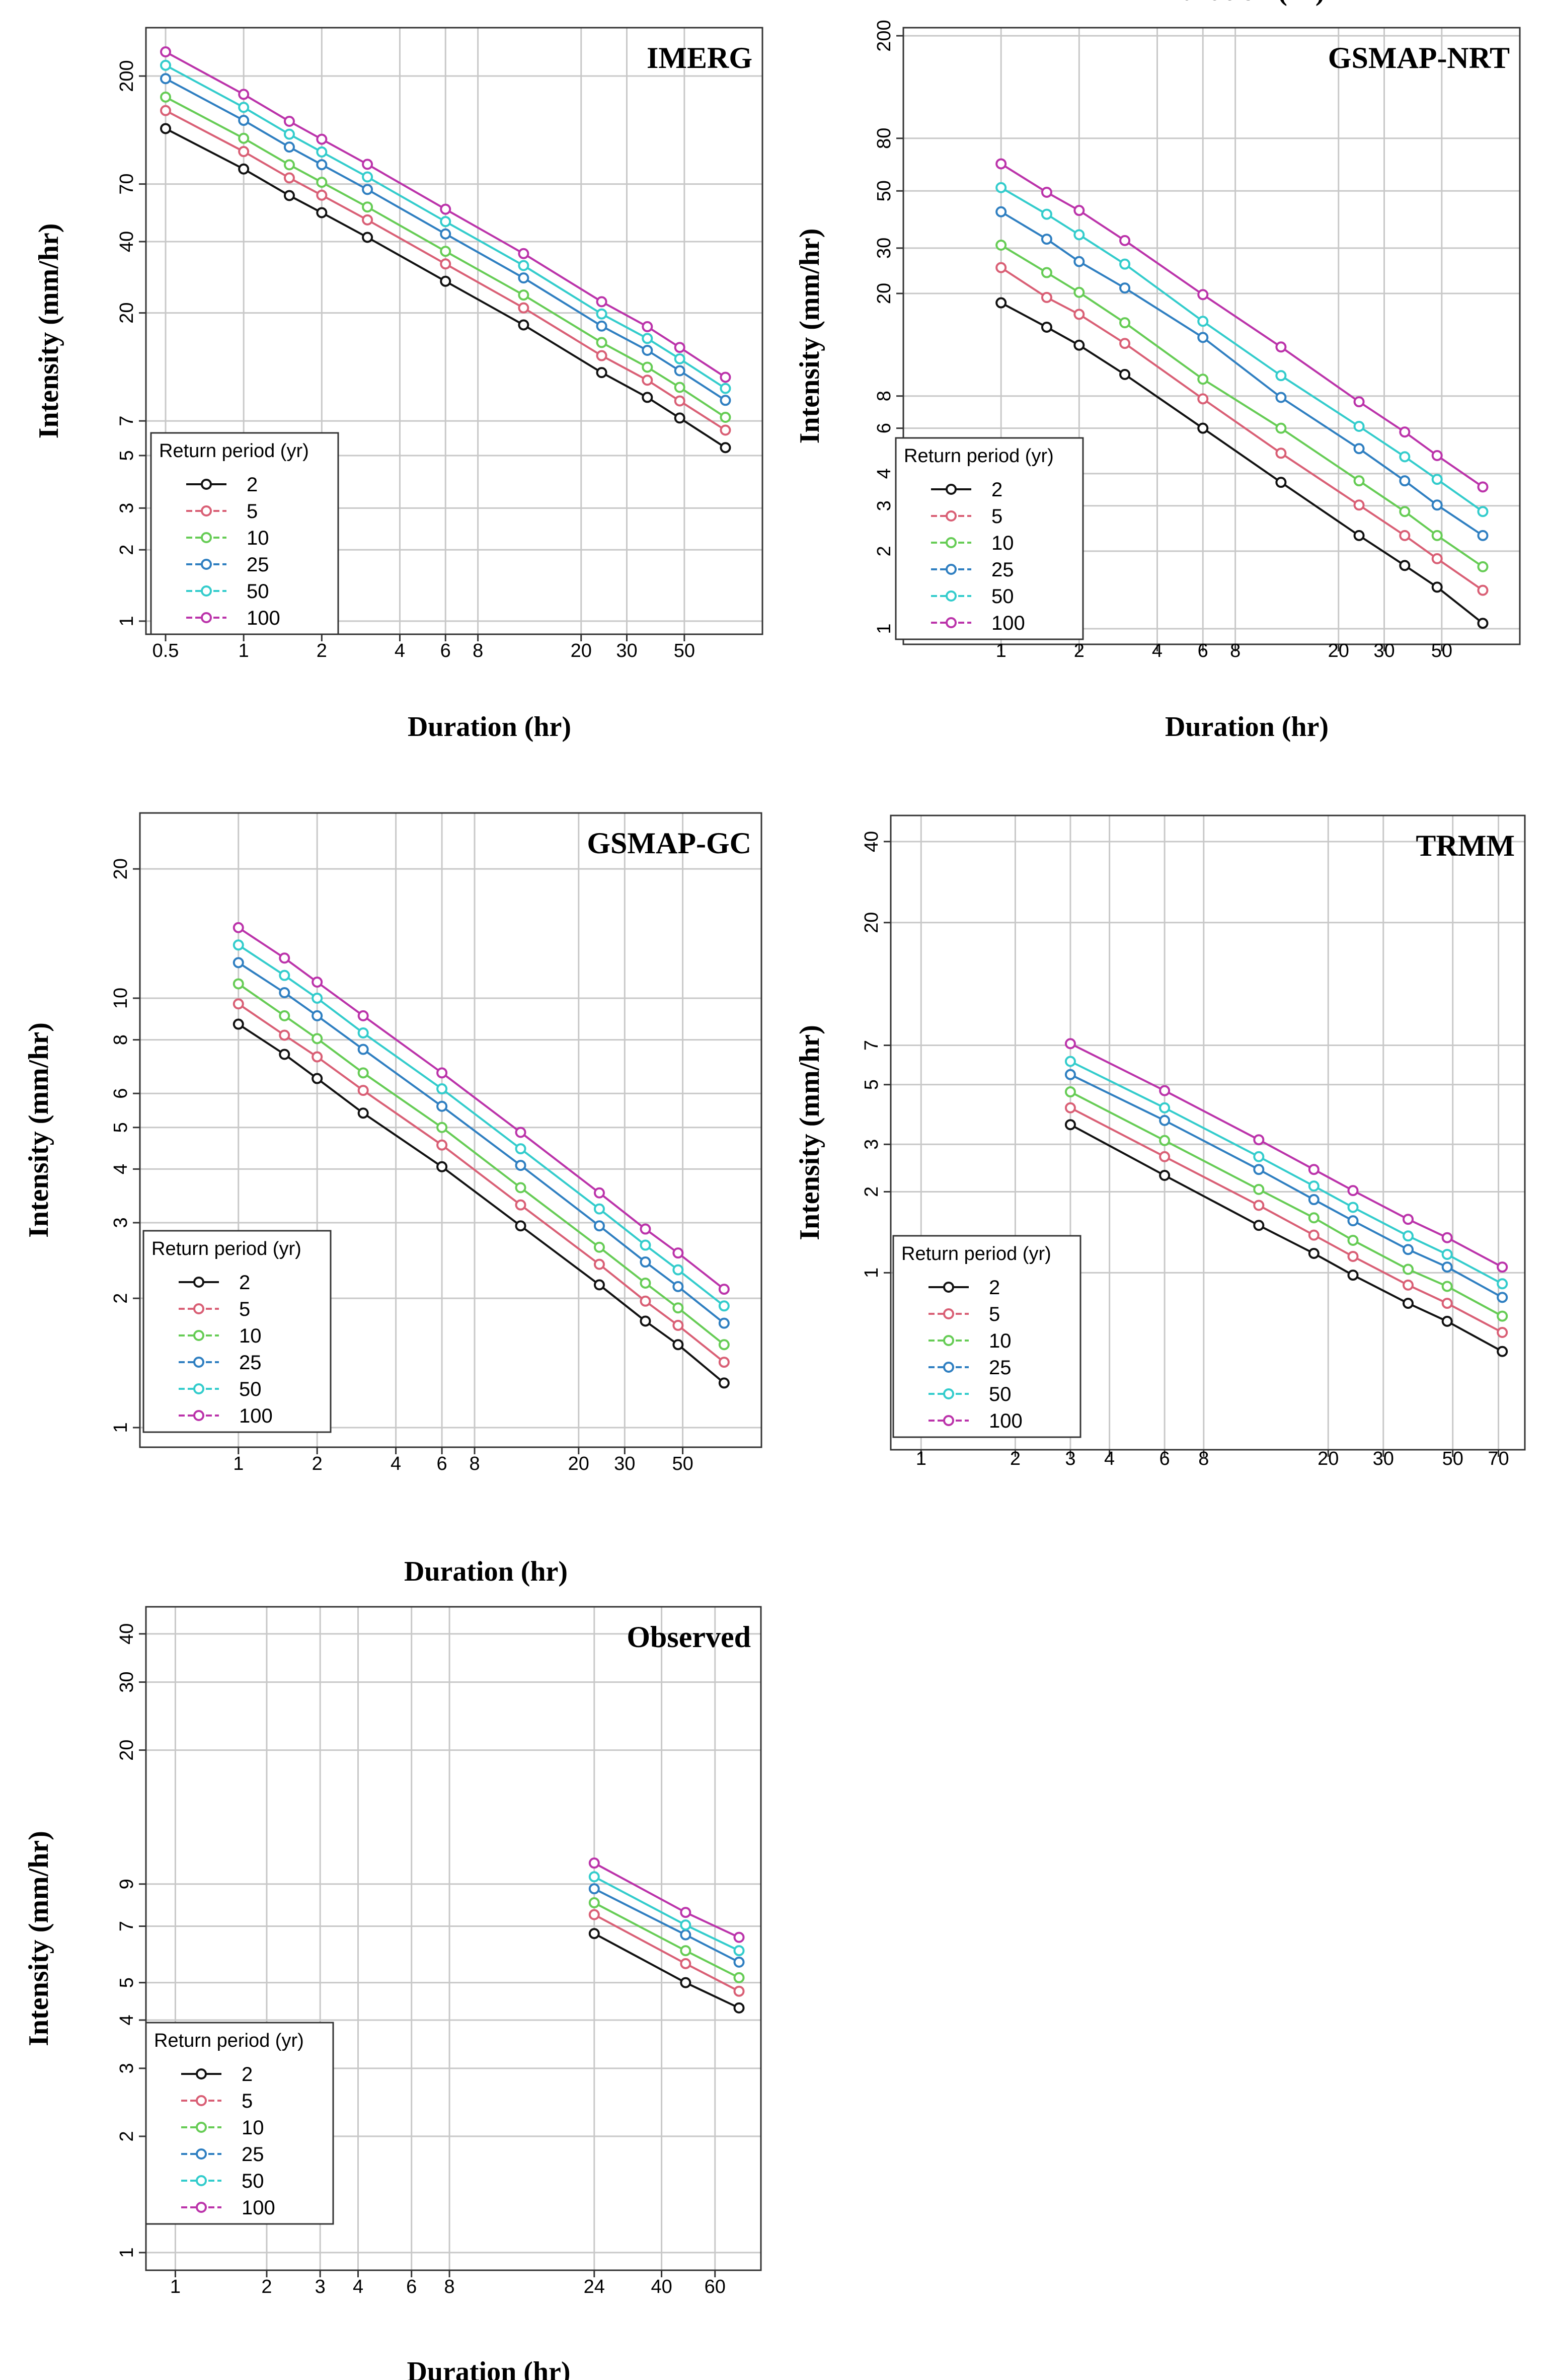 The height and width of the screenshot is (2380, 1548). I want to click on y-axis-label: Intensity (mm/hr), so click(38, 1939).